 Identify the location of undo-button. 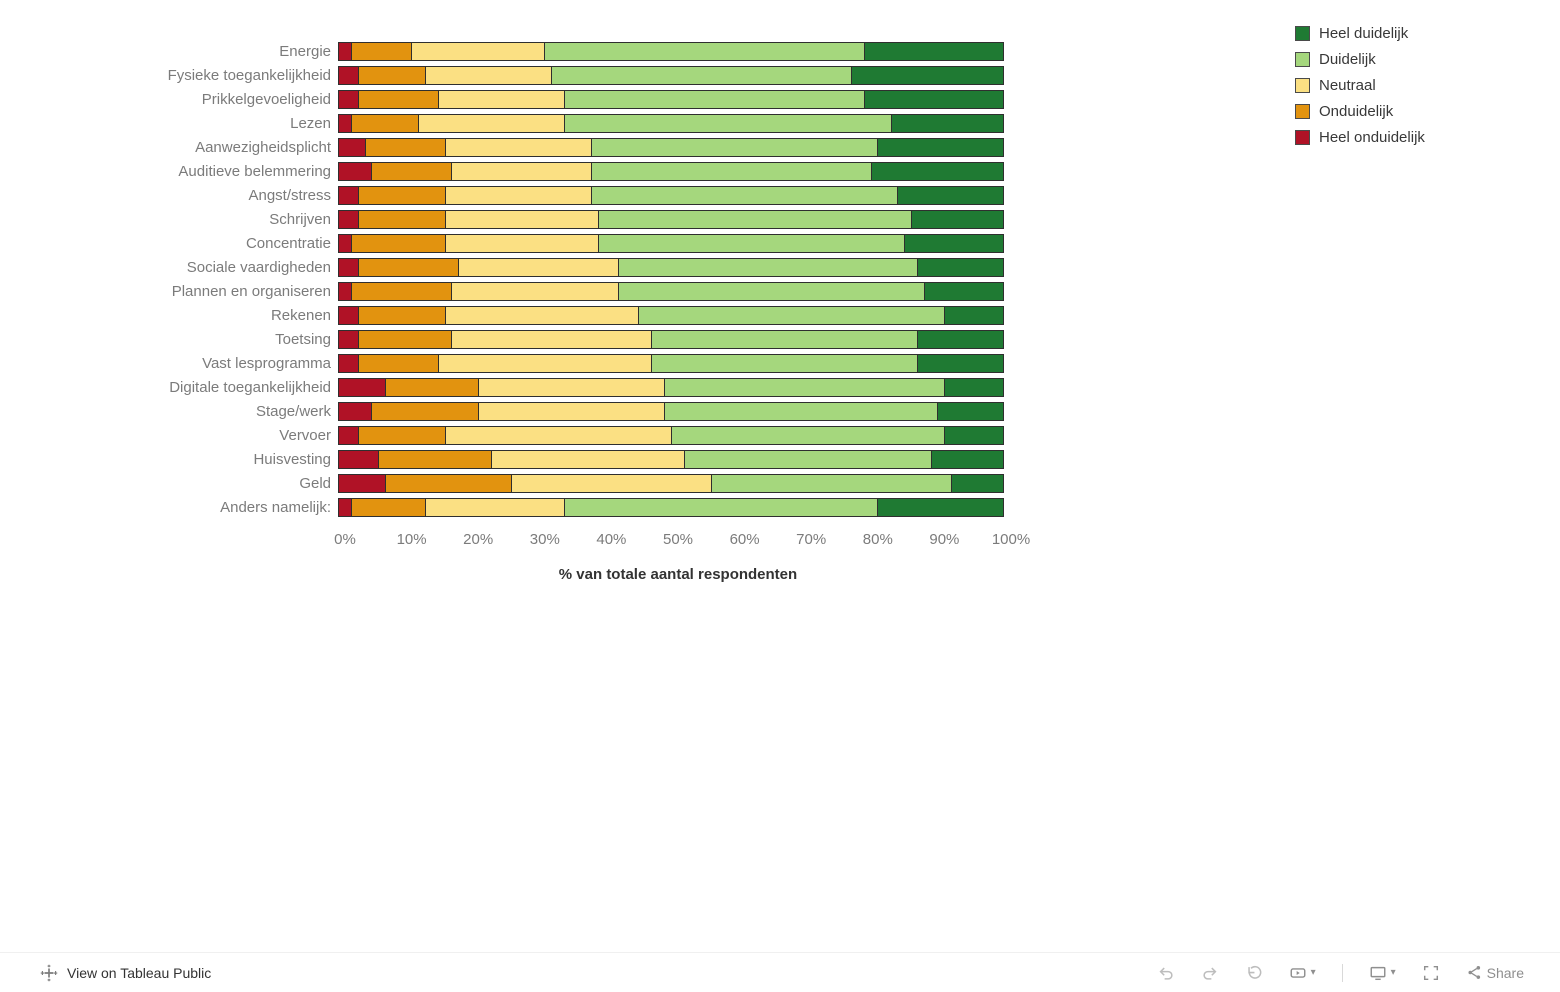
(1166, 973).